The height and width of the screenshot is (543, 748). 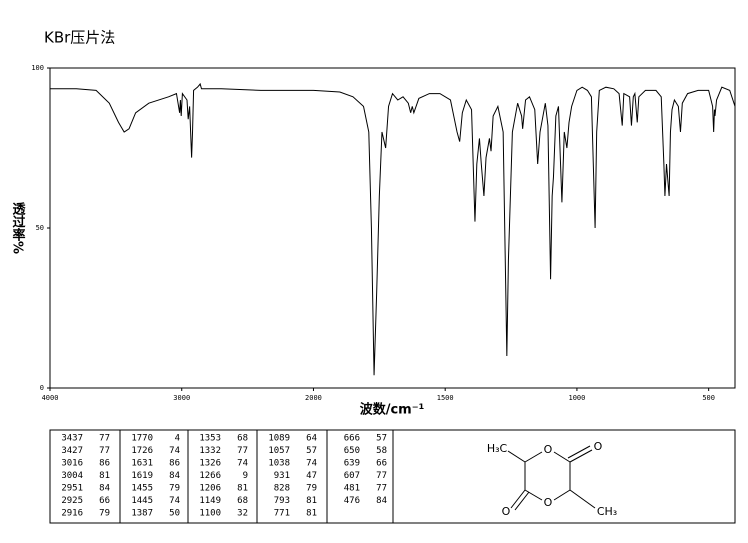 I want to click on peak-wavenumber: 828, so click(x=282, y=489).